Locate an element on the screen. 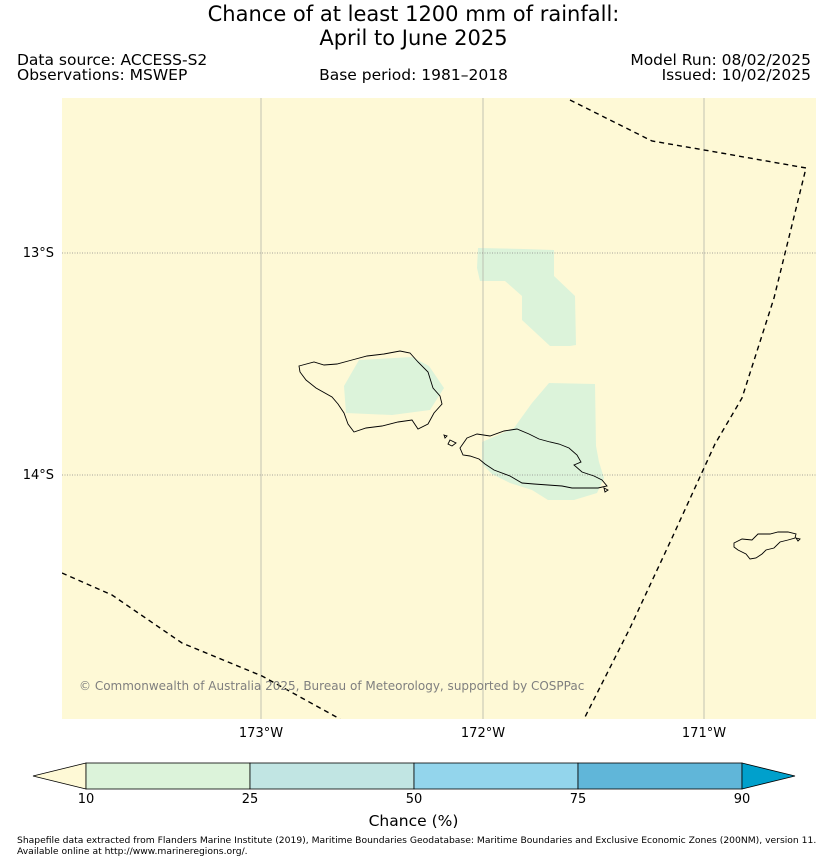 The height and width of the screenshot is (862, 827). lon-label-173w: 173°W is located at coordinates (261, 733).